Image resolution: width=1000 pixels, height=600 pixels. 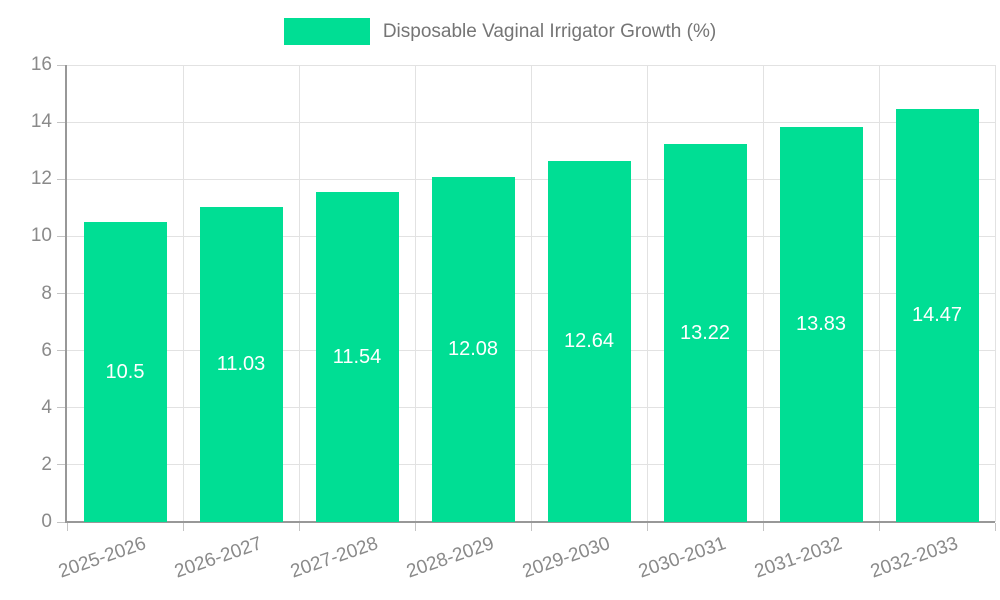 I want to click on y-axis-tick-label: 4, so click(x=46, y=407).